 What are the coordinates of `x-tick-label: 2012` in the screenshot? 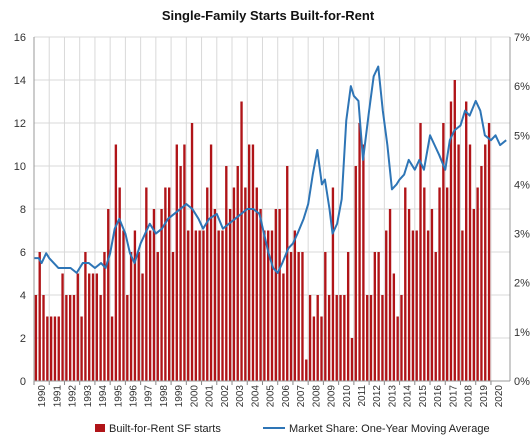 It's located at (377, 396).